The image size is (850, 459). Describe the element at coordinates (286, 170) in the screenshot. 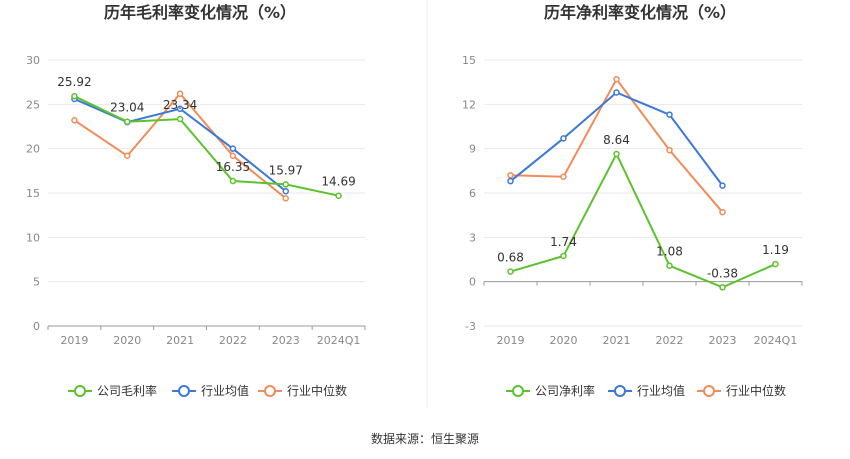

I see `gross-margin-data-label: 15.97` at that location.